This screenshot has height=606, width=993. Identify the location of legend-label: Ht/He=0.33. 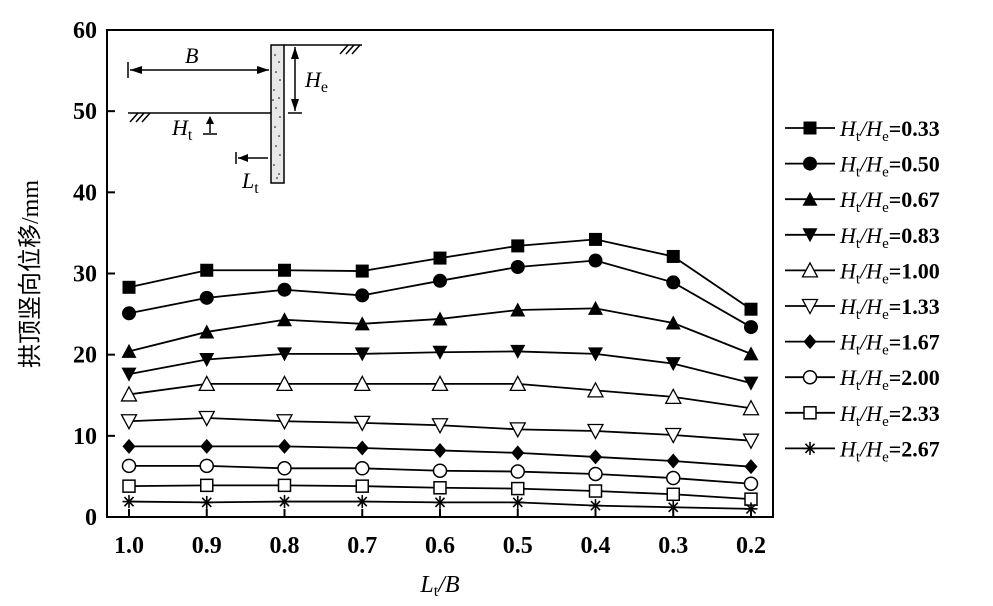
(889, 130).